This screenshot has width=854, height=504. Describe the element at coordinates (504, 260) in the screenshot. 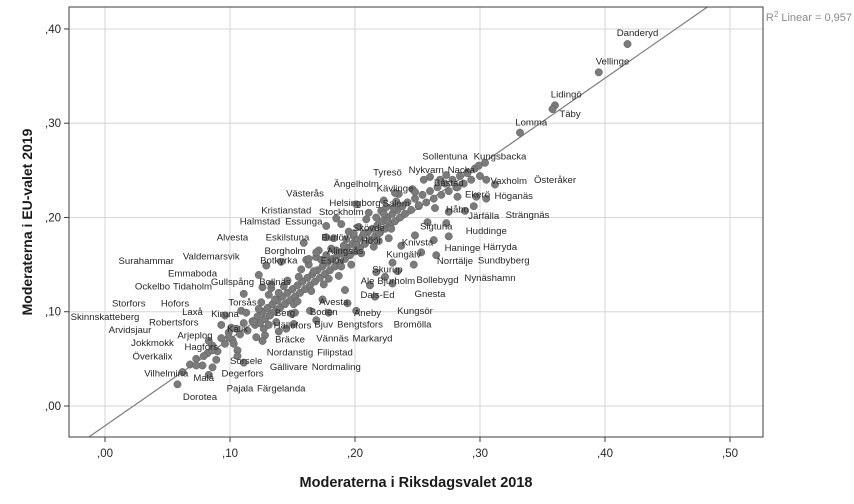

I see `point-label: Sundbyberg` at that location.